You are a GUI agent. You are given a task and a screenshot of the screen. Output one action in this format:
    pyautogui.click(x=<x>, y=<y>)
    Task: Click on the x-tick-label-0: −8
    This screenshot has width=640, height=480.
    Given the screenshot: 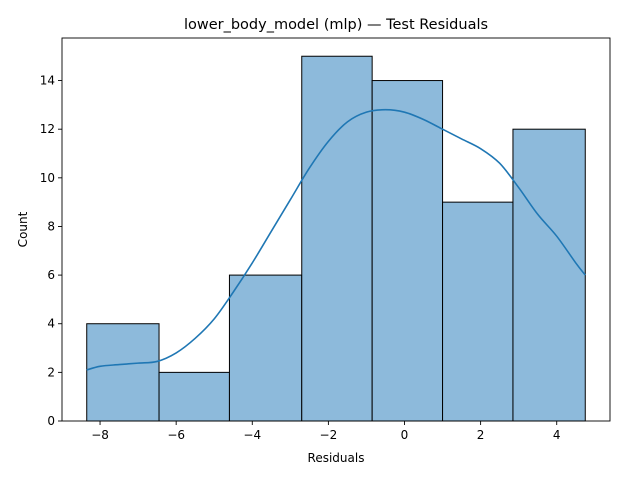 What is the action you would take?
    pyautogui.click(x=100, y=435)
    